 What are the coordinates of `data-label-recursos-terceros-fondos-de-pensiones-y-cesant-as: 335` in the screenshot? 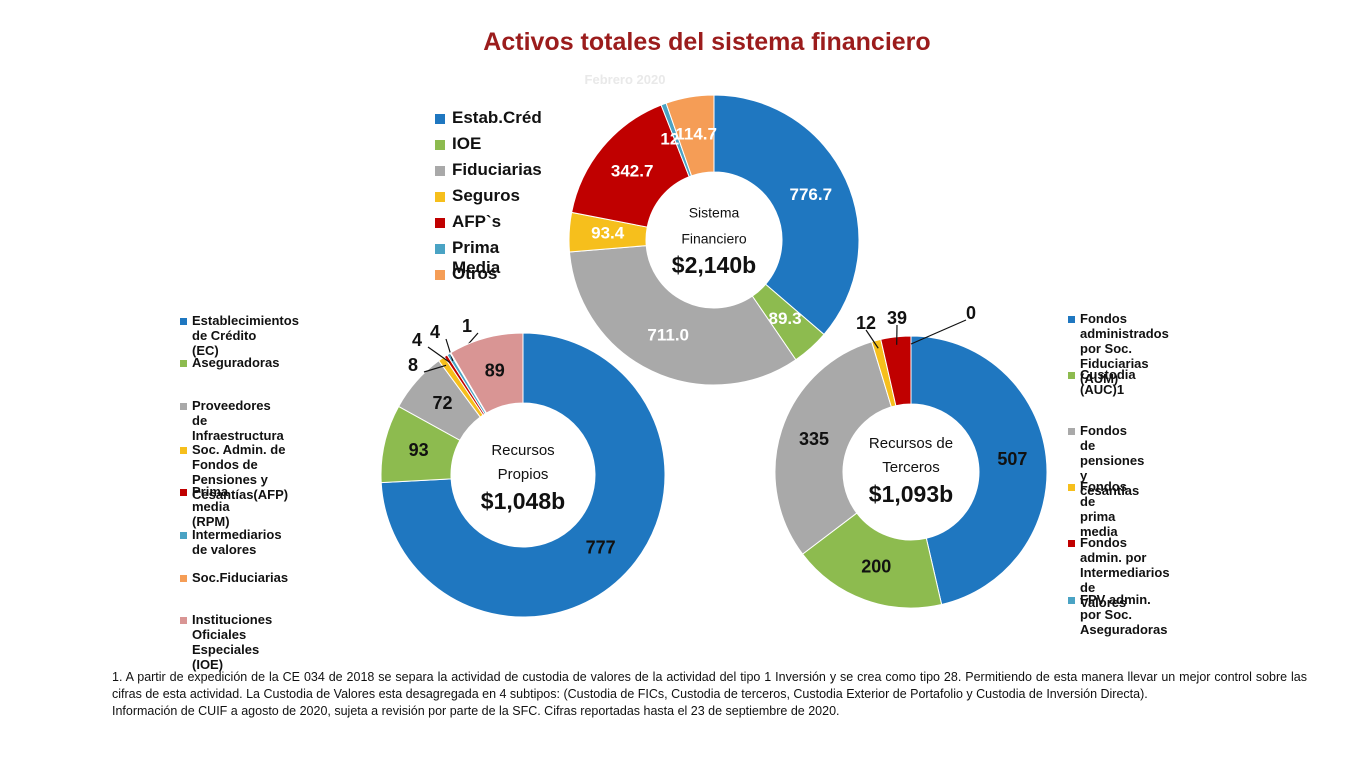 It's located at (814, 439).